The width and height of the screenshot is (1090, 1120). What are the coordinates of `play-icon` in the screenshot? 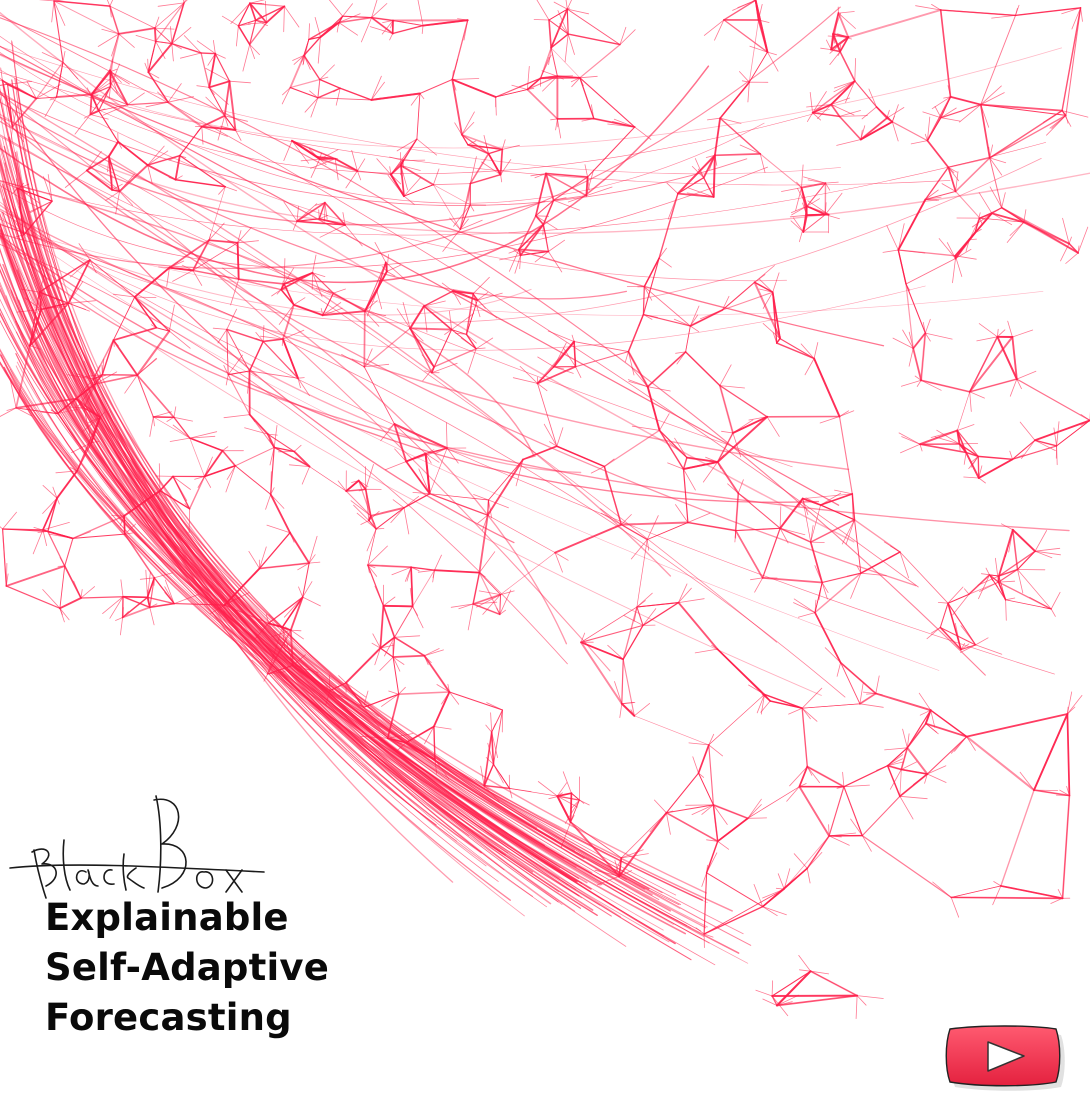 It's located at (1004, 1057).